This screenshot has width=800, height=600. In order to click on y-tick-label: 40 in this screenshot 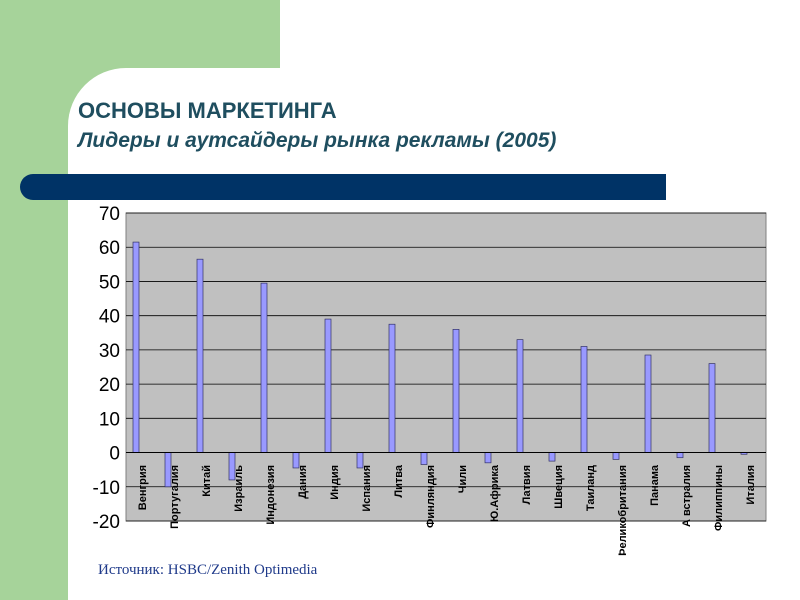, I will do `click(109, 317)`.